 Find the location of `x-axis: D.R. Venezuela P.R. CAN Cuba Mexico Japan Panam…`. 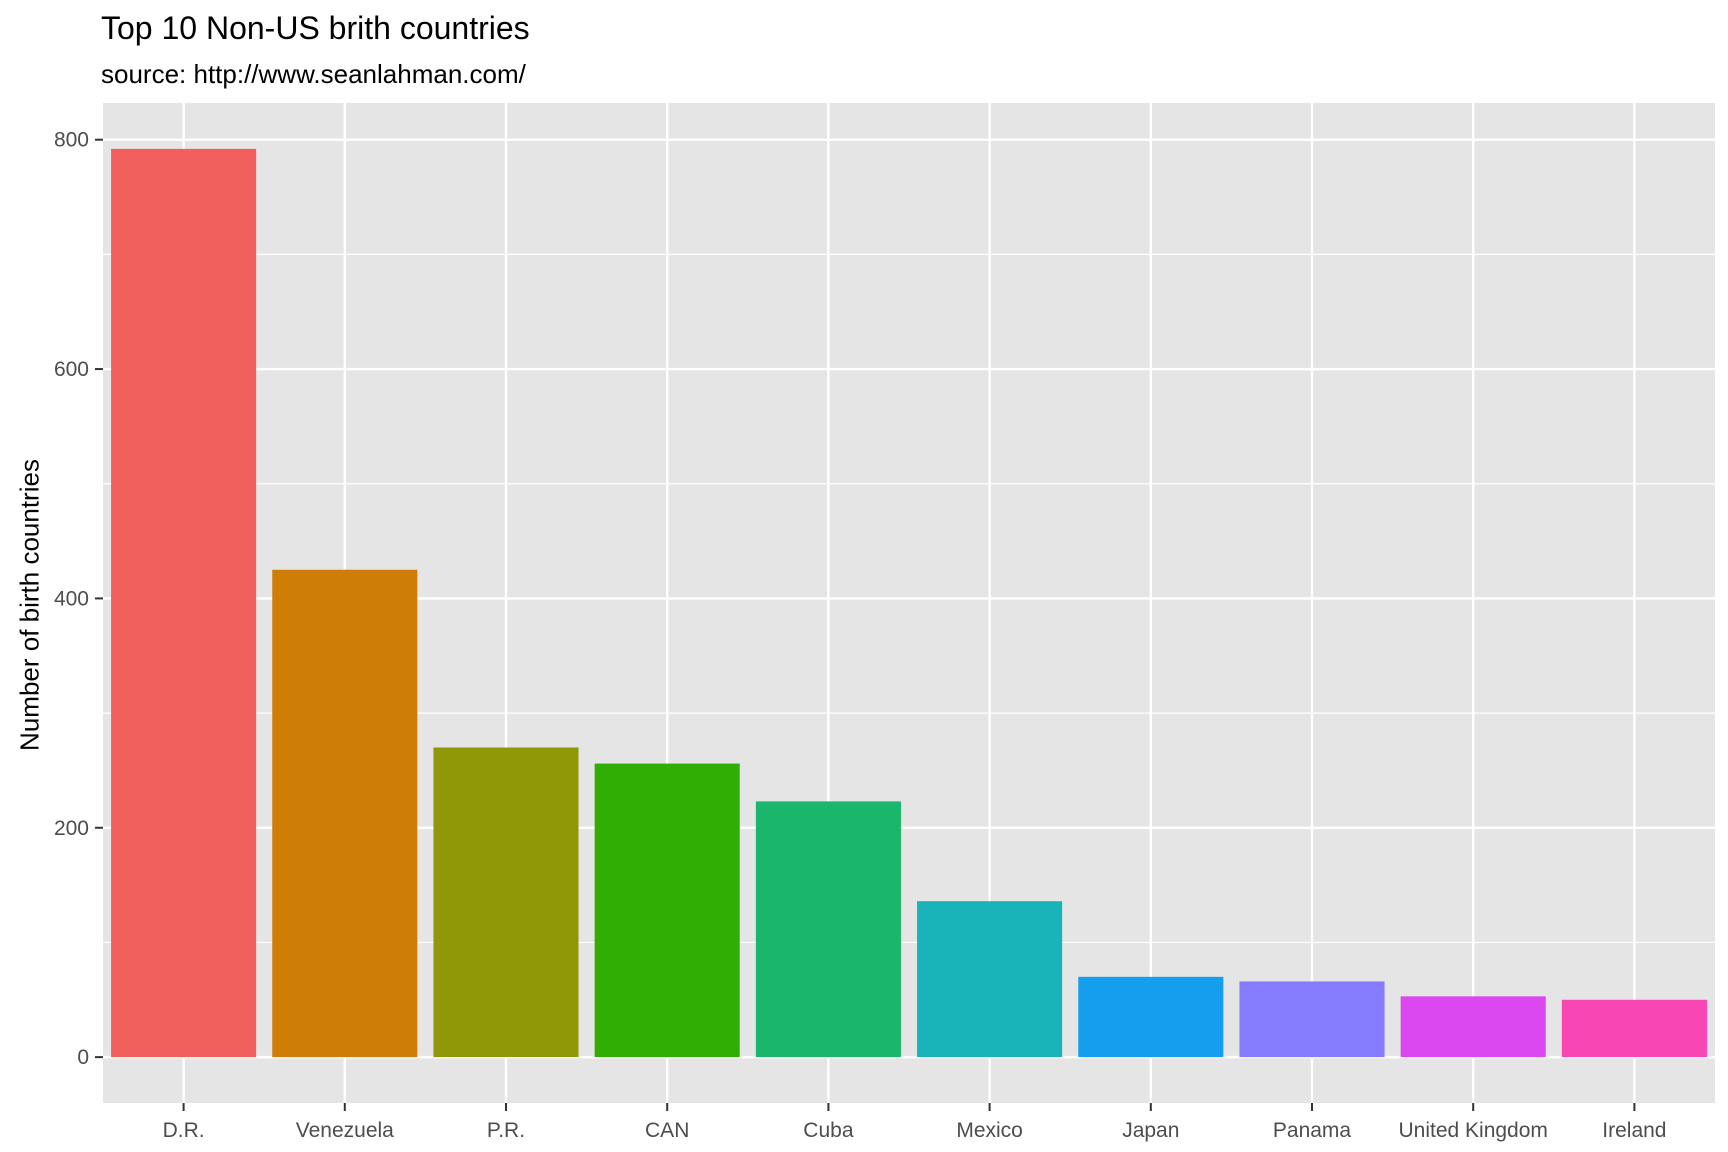

x-axis: D.R. Venezuela P.R. CAN Cuba Mexico Japan Panam… is located at coordinates (915, 1122).